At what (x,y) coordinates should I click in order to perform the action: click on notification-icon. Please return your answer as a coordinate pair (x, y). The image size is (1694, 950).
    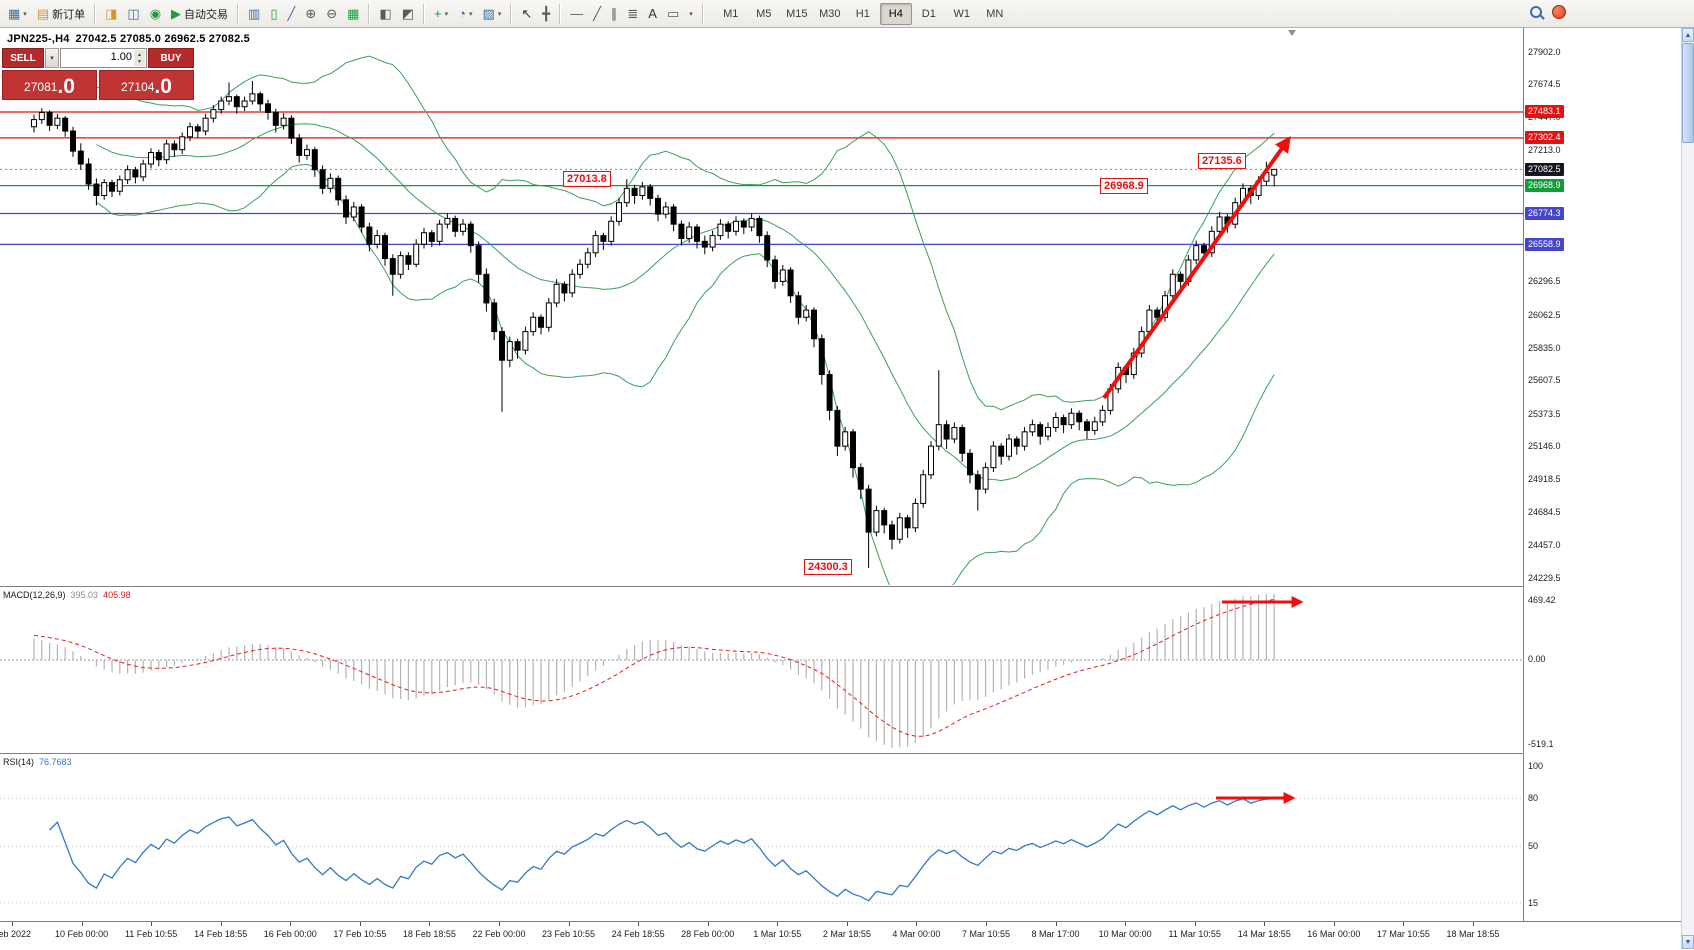
    Looking at the image, I should click on (1559, 12).